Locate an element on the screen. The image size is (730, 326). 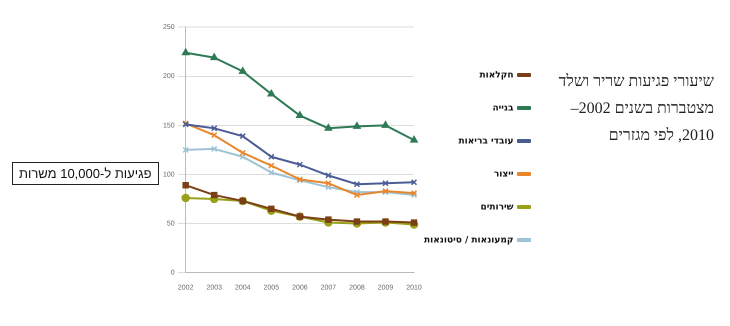
text: שיעורי פגיעות שריר ושלד מצטברות בשנים 2002–2010, לפי מגזרים is located at coordinates (636, 109).